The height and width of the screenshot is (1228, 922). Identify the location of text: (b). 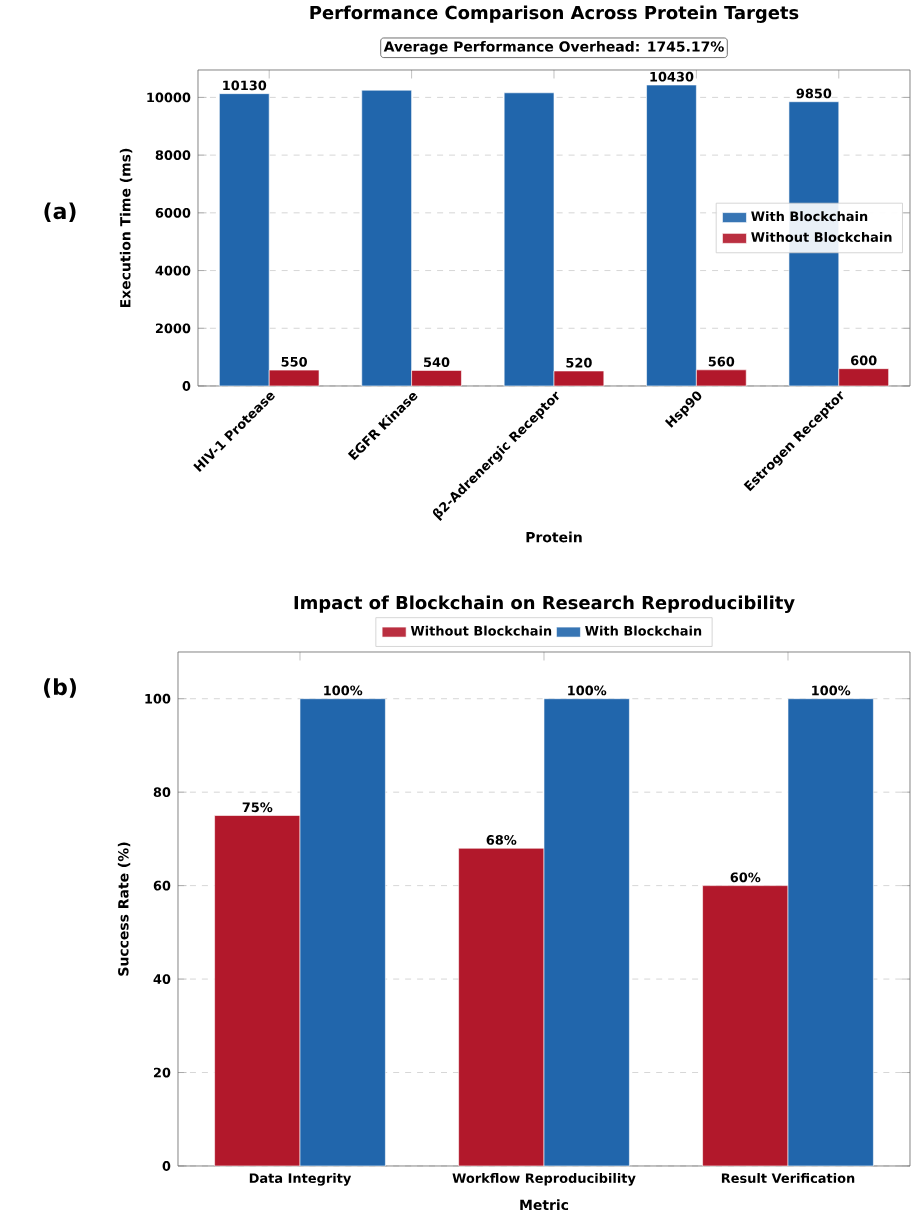
(60, 688).